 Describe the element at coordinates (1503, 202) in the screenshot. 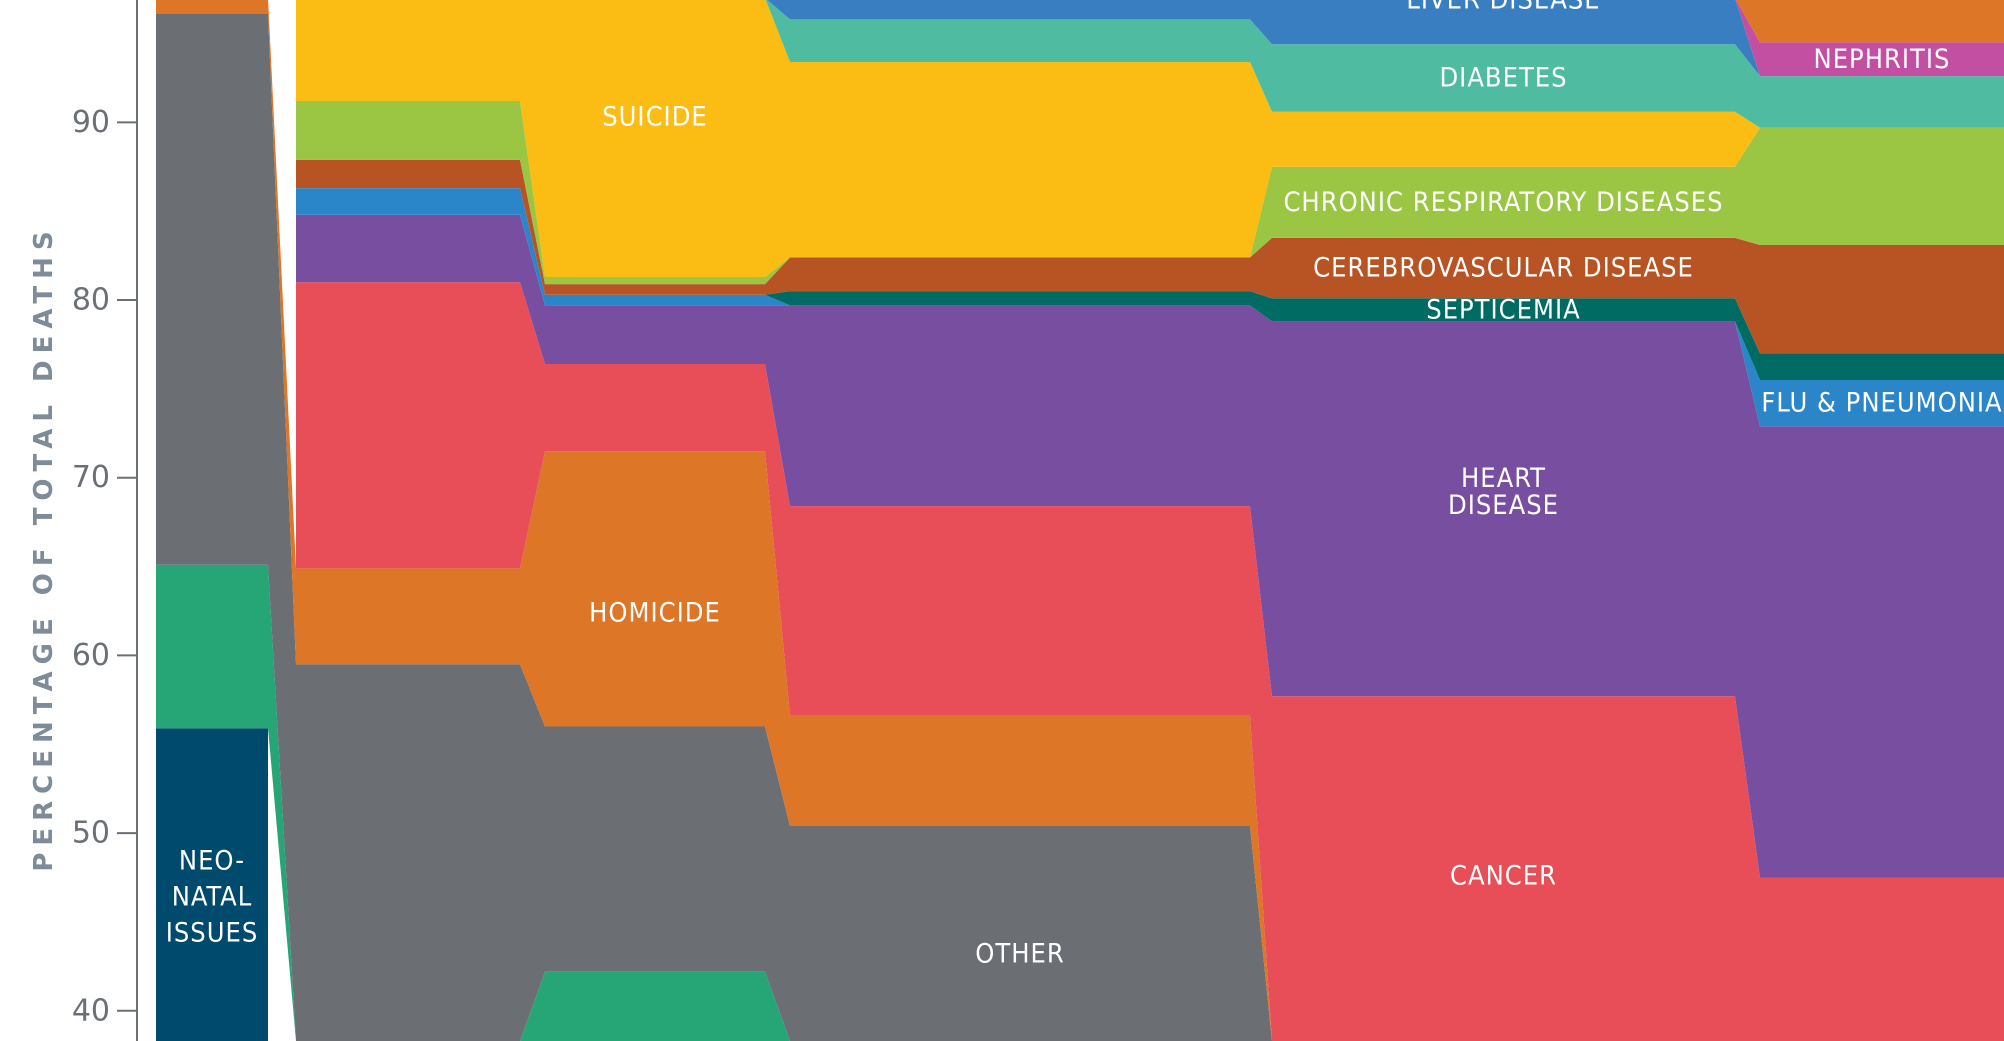

I see `band-label-chronic: CHRONIC RESPIRATORY DISEASES` at that location.